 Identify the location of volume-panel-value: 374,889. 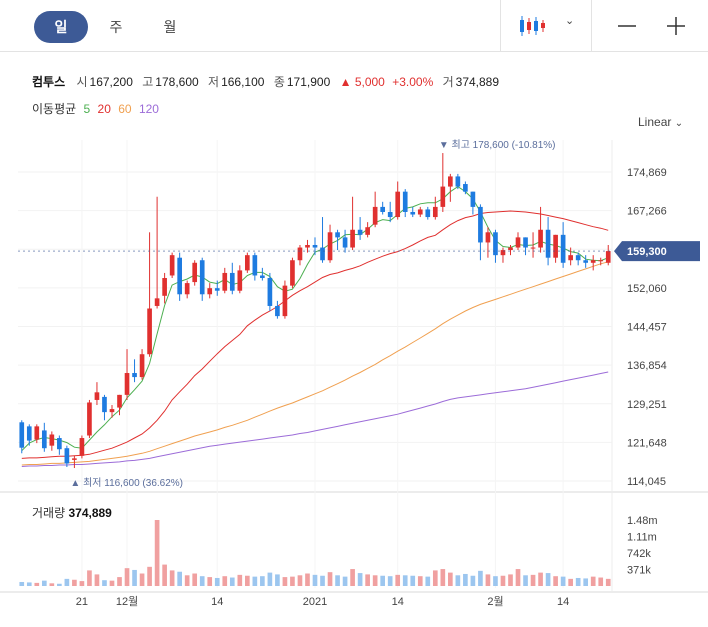
(90, 513).